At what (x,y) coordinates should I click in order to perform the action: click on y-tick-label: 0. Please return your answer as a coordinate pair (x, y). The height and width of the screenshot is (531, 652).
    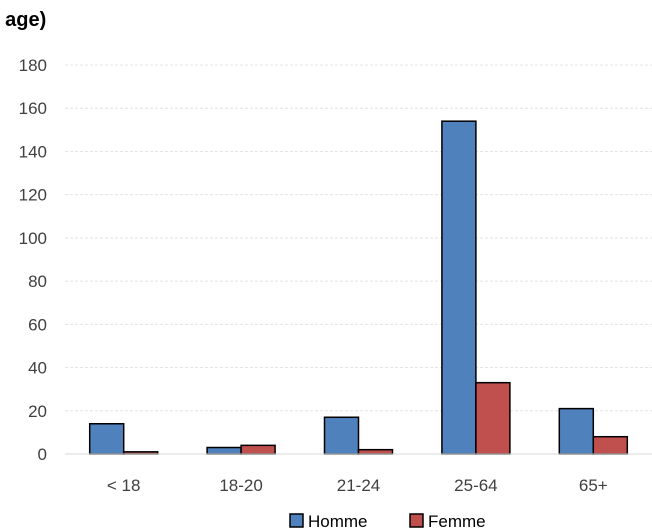
    Looking at the image, I should click on (42, 454).